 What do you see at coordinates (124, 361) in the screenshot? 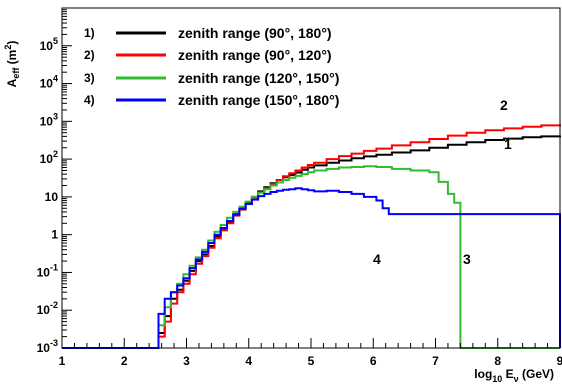
I see `x-tick-label: 2` at bounding box center [124, 361].